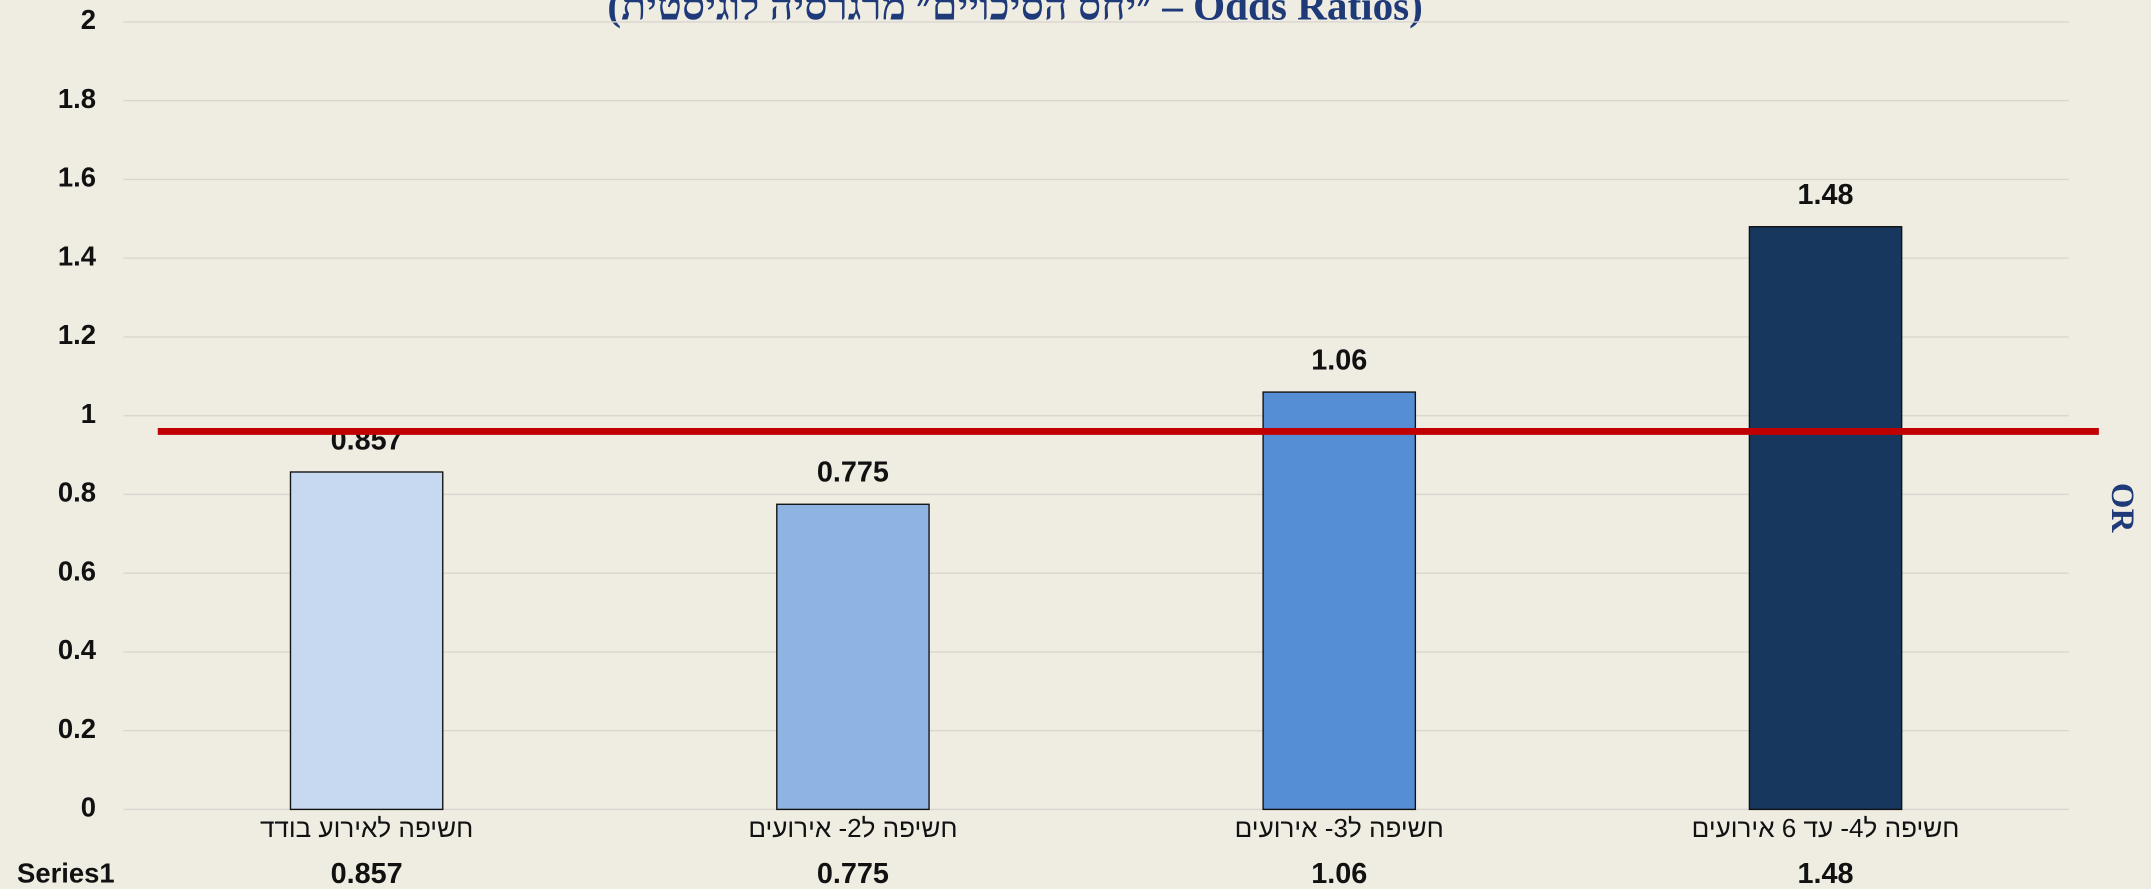  What do you see at coordinates (77, 98) in the screenshot?
I see `y-tick-label: 1.8` at bounding box center [77, 98].